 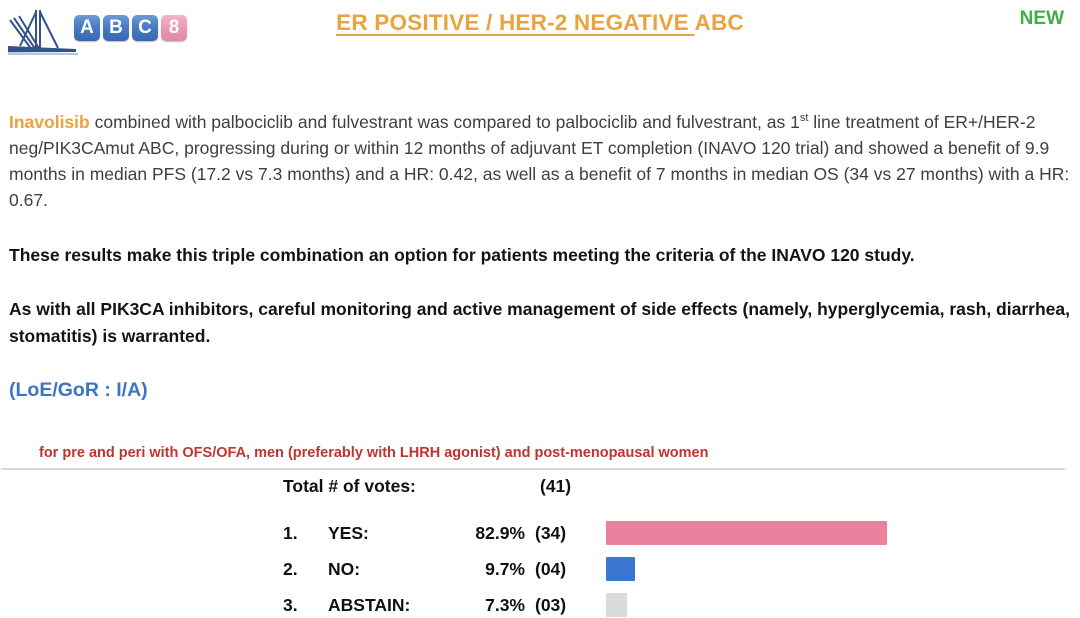 What do you see at coordinates (551, 604) in the screenshot?
I see `vote-count: (03)` at bounding box center [551, 604].